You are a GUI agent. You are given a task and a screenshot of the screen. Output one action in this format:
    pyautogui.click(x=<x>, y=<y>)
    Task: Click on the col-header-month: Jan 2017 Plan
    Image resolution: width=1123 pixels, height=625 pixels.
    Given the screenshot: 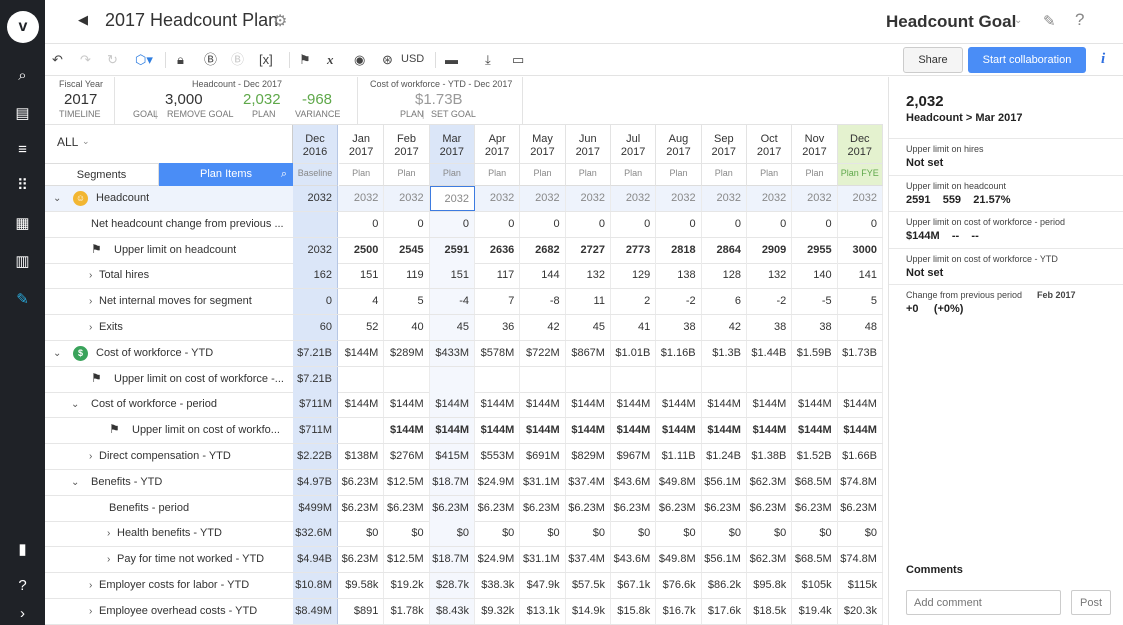 What is the action you would take?
    pyautogui.click(x=362, y=155)
    